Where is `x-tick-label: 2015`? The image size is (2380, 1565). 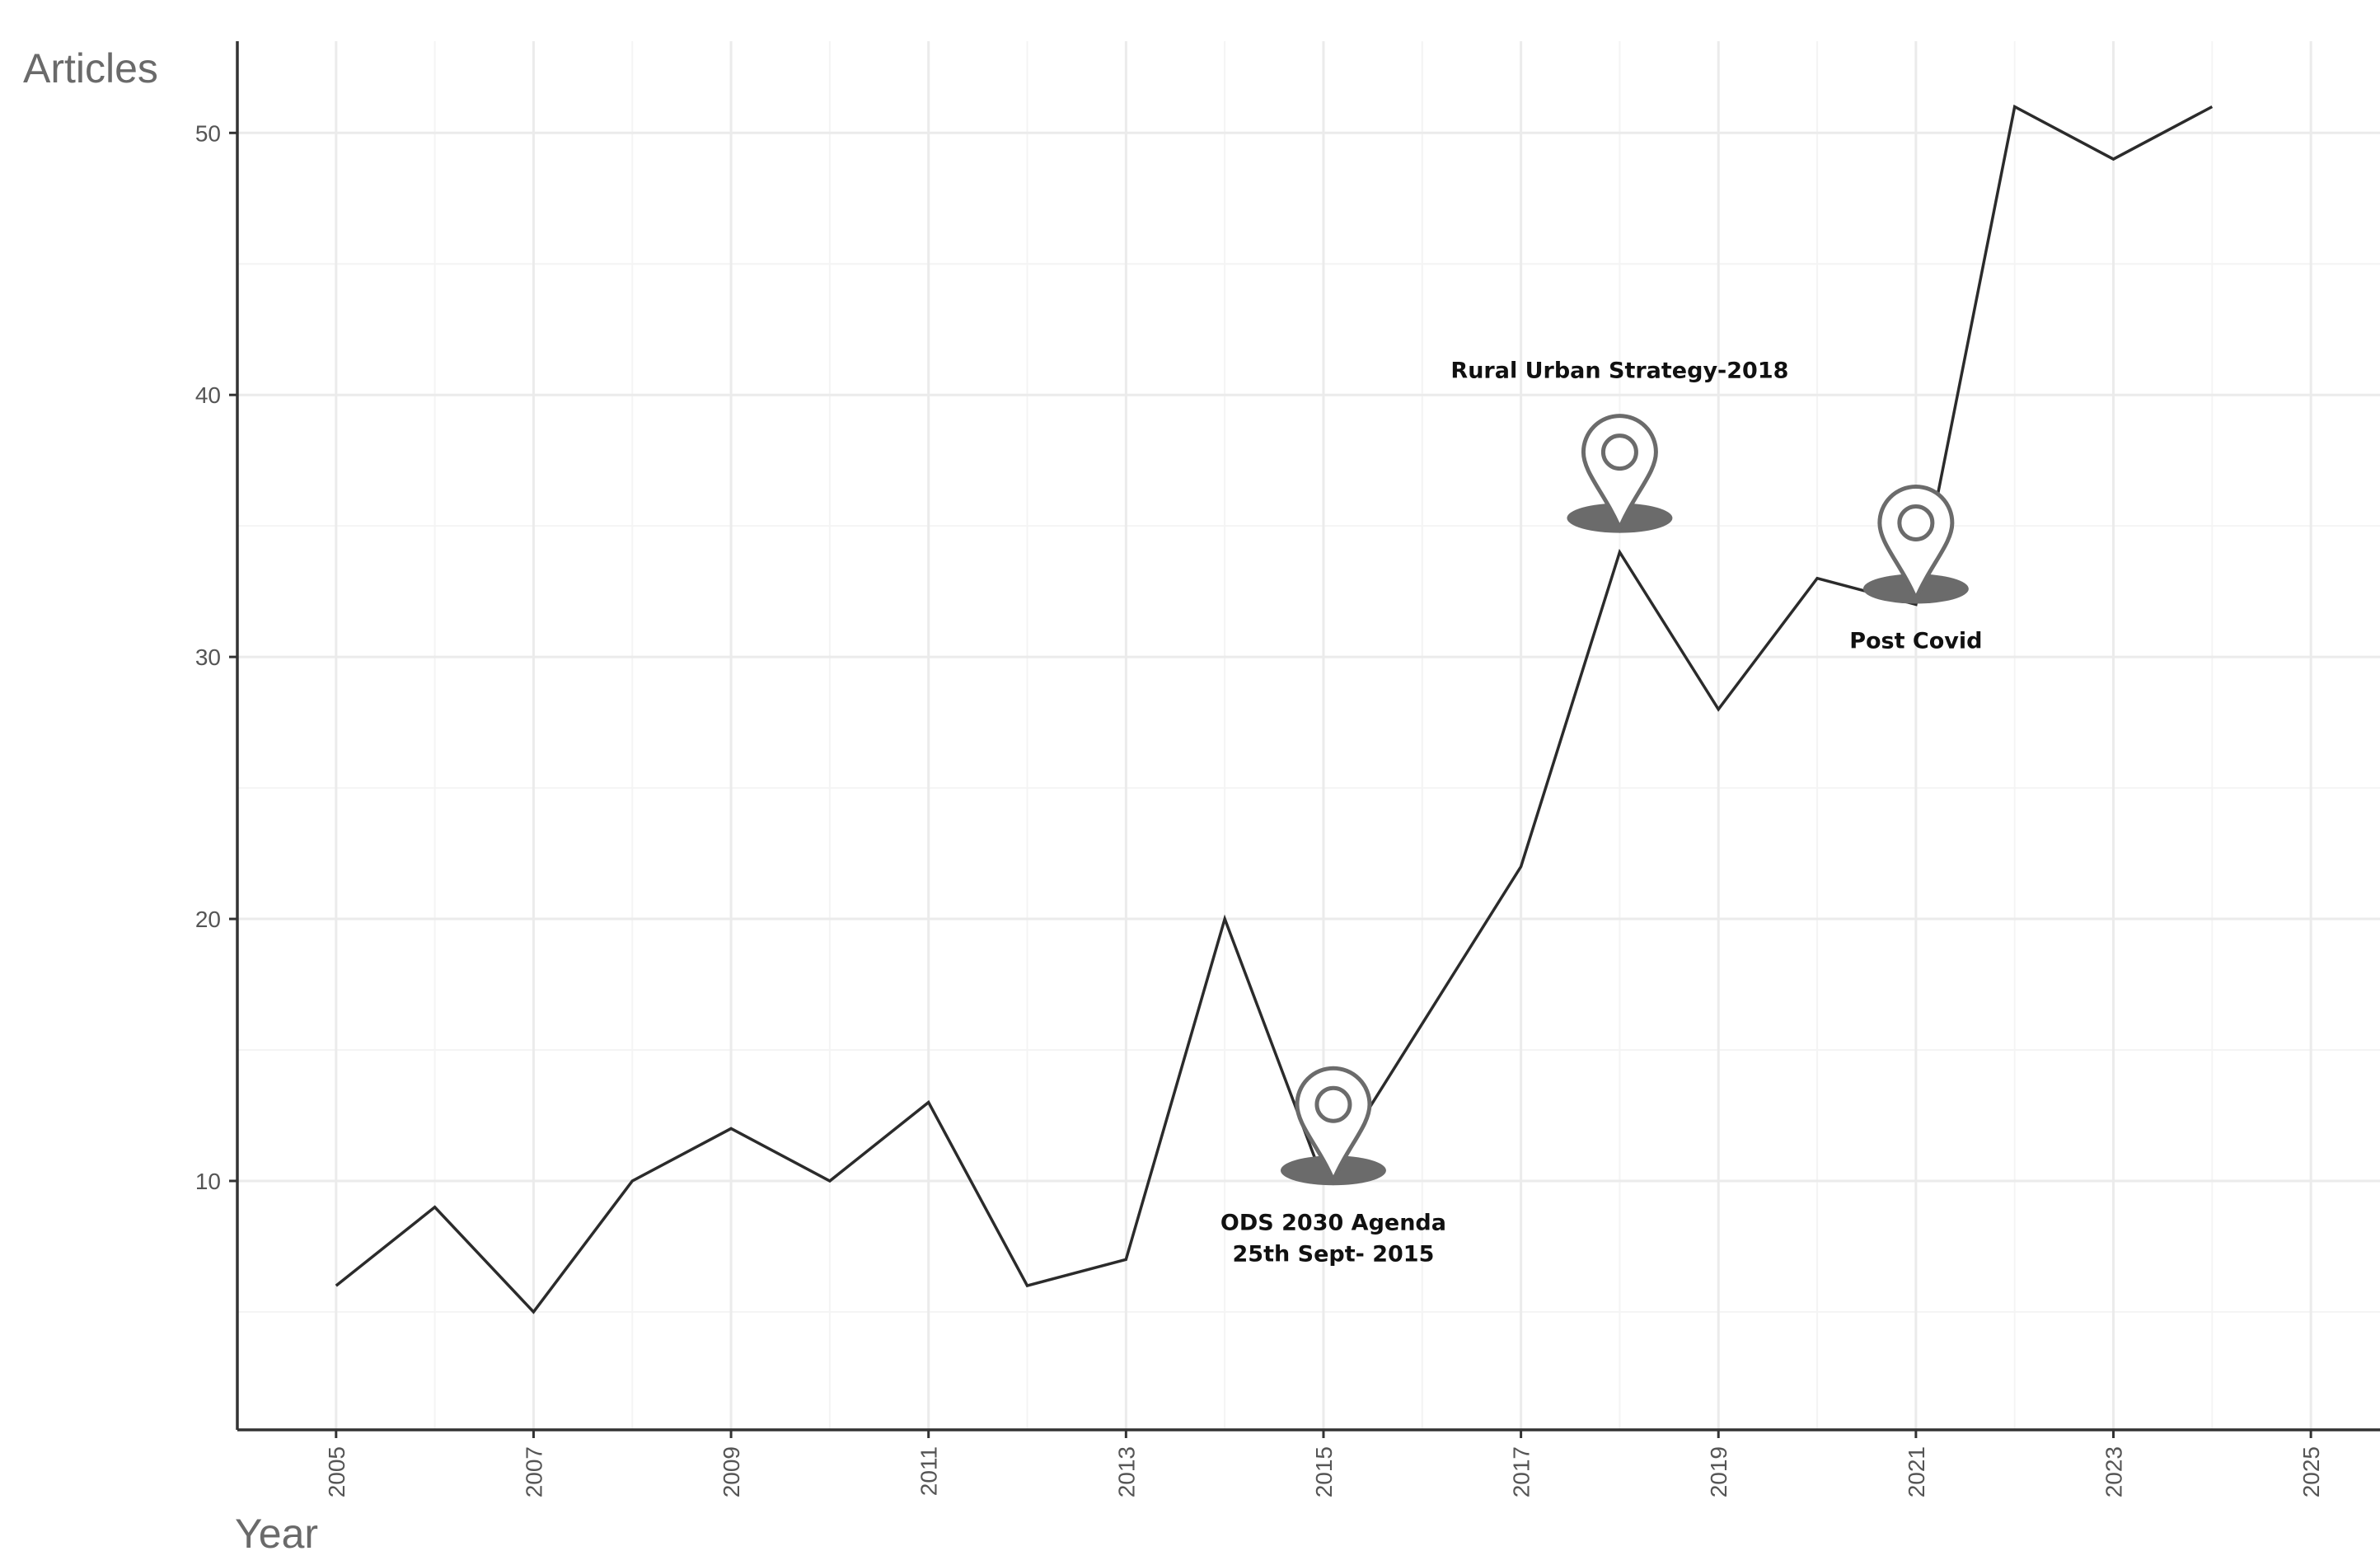 x-tick-label: 2015 is located at coordinates (1324, 1471).